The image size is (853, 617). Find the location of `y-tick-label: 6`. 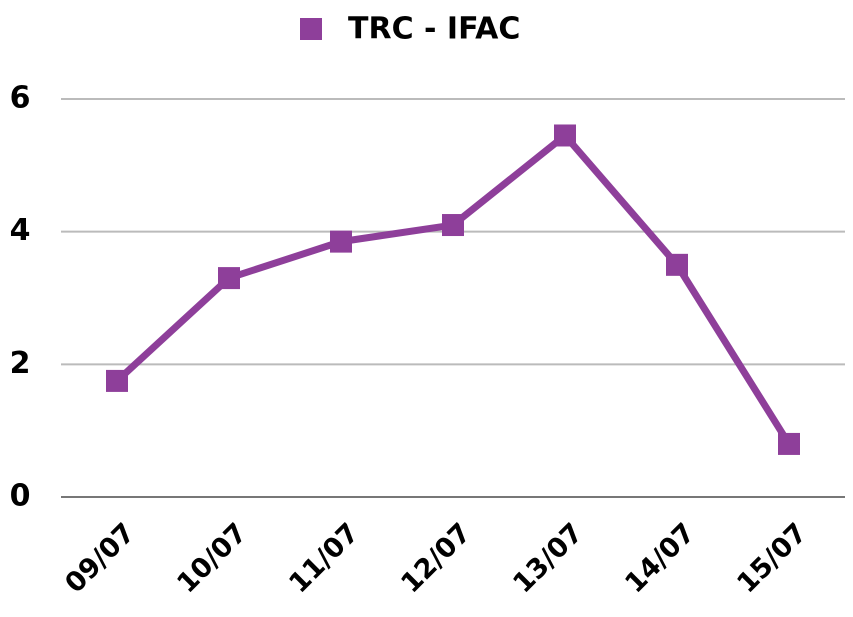

y-tick-label: 6 is located at coordinates (20, 98).